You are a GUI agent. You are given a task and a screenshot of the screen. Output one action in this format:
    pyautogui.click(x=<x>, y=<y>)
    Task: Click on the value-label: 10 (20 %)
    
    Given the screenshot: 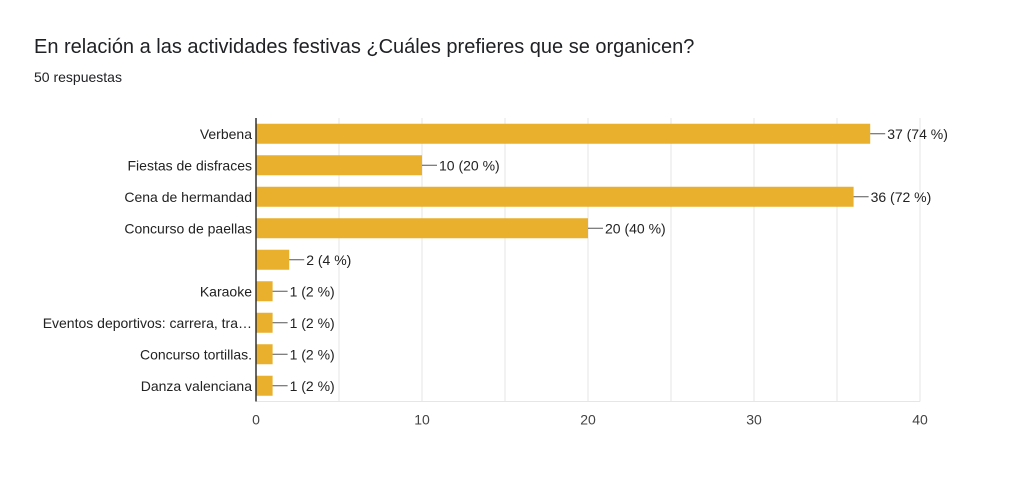 What is the action you would take?
    pyautogui.click(x=469, y=165)
    